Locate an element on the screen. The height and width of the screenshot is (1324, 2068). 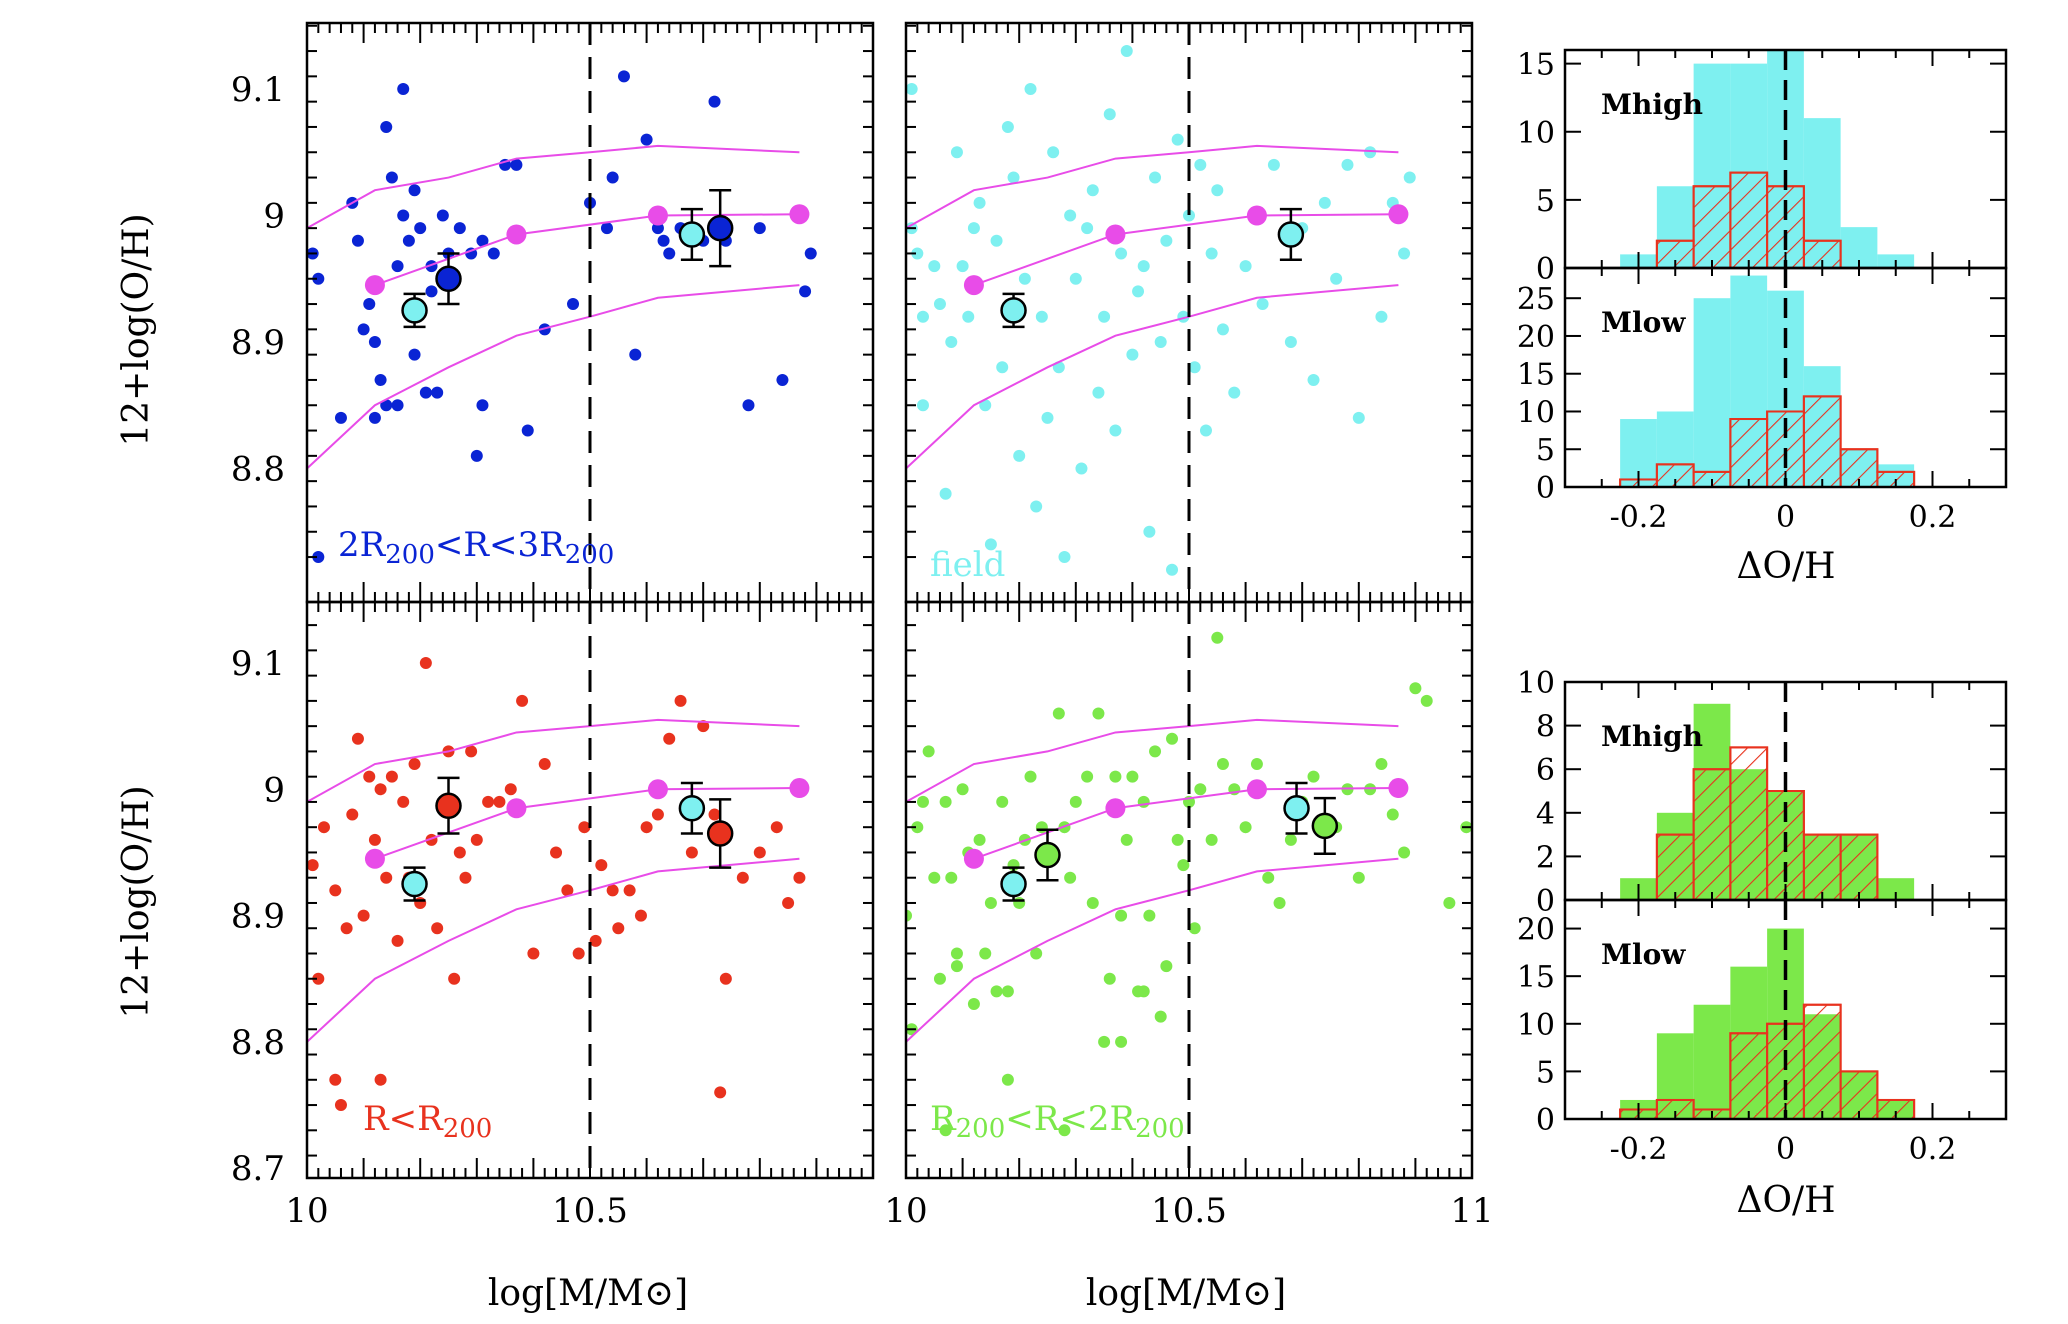
hist-xlabel-top: ΔO/H is located at coordinates (1785, 566).